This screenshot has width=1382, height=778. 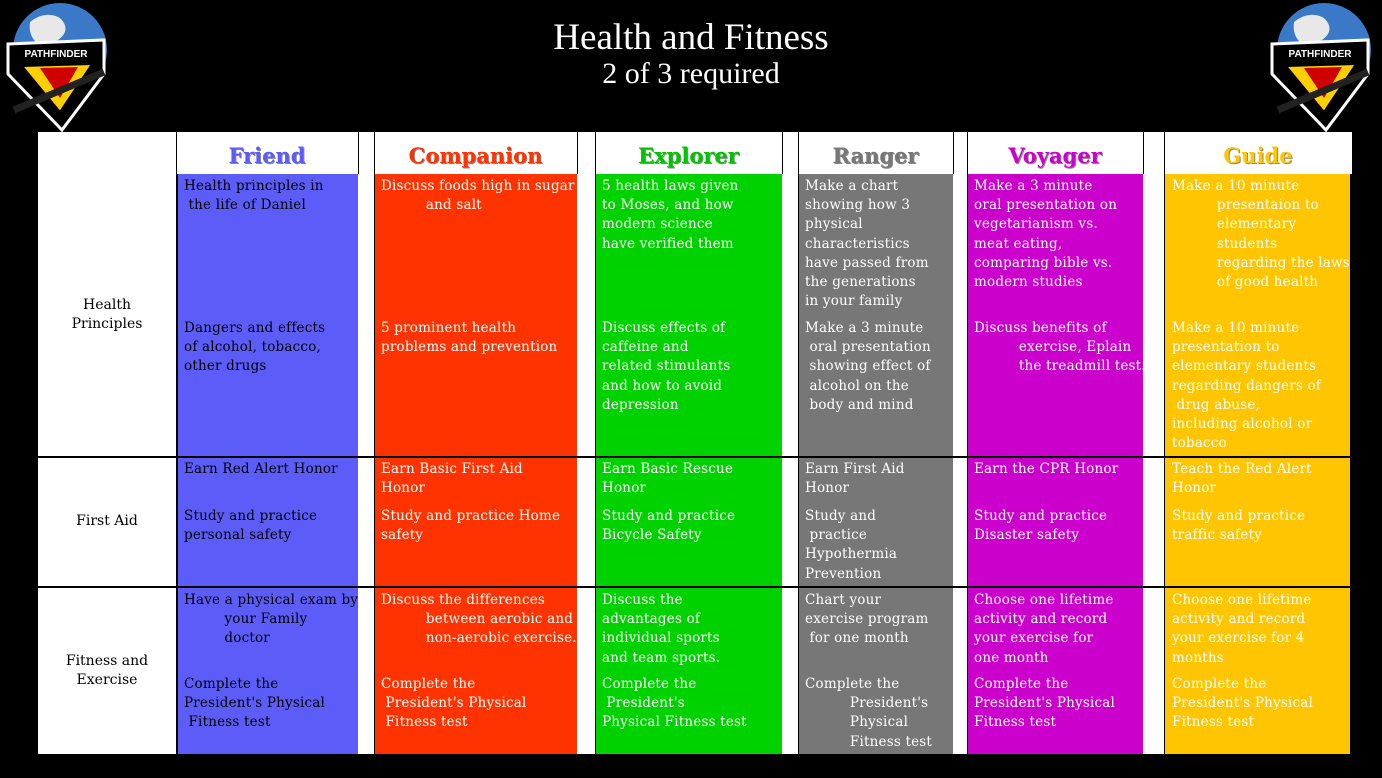 I want to click on cell-friend-health-1: Health principles in the life of Daniel, so click(x=254, y=196).